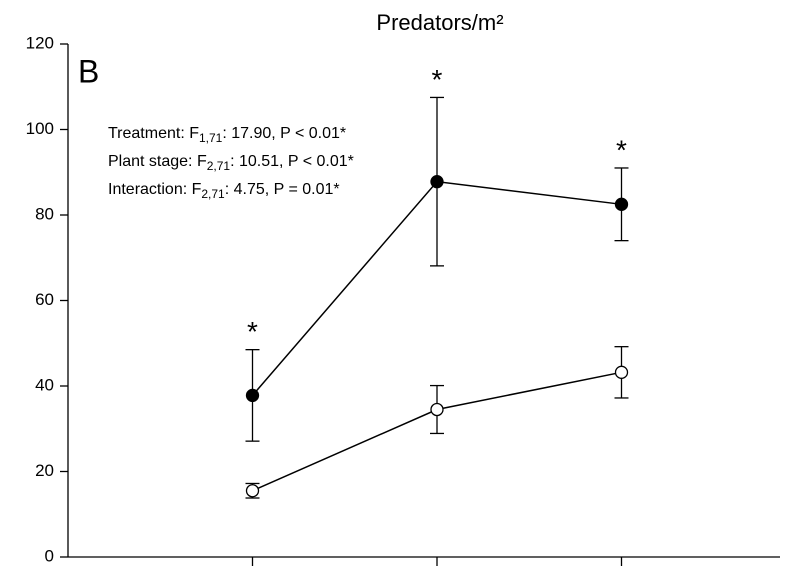 The image size is (798, 567). I want to click on annotation-text: : 10.51, P < 0.01*, so click(292, 161).